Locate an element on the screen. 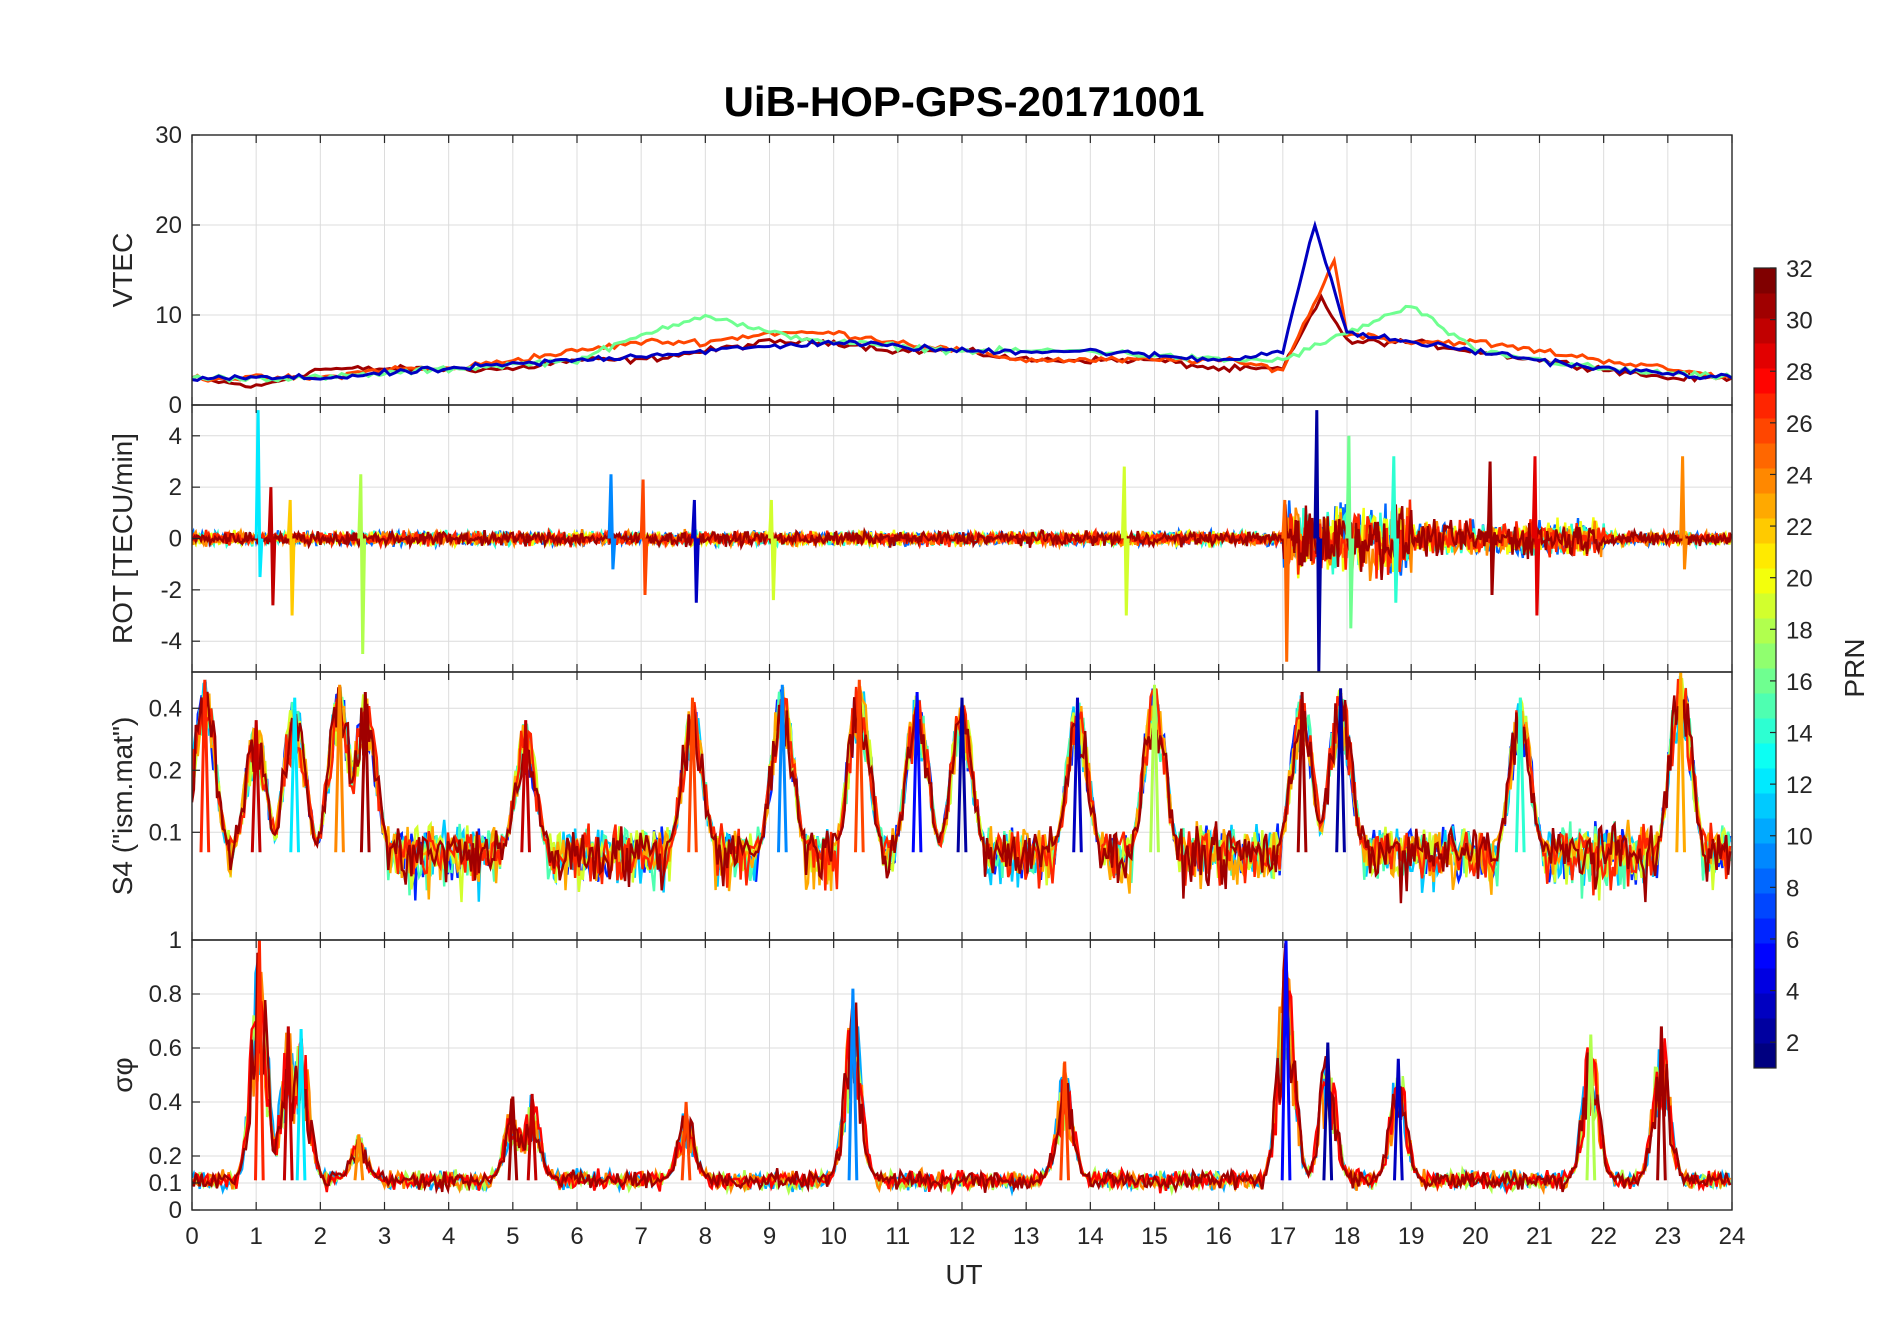 The image size is (1902, 1330). x-axis-label: UT is located at coordinates (963, 1274).